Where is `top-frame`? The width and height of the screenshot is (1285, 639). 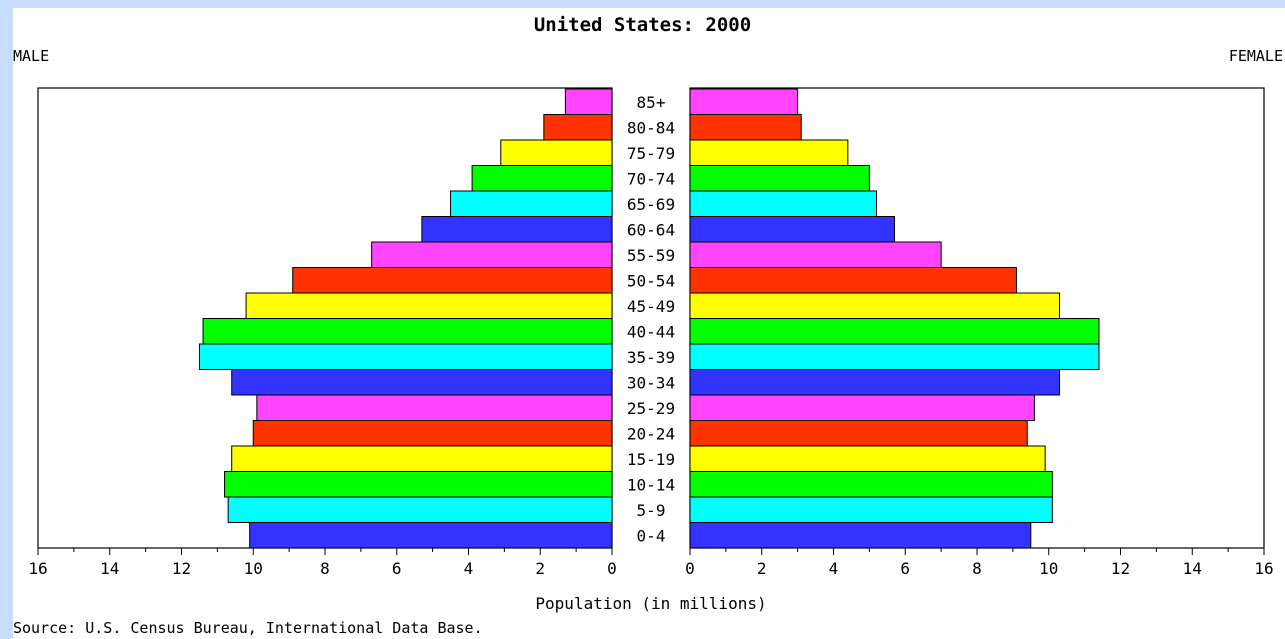
top-frame is located at coordinates (642, 4).